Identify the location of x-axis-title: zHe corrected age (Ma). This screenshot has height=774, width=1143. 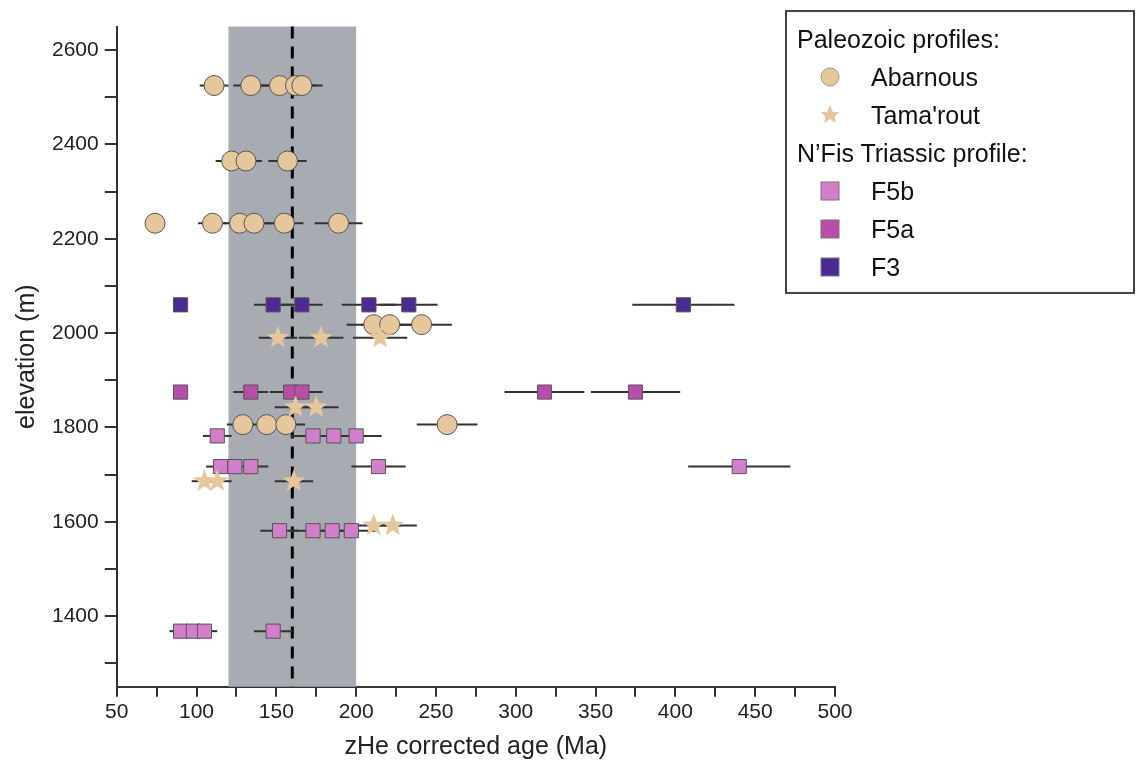
(476, 744).